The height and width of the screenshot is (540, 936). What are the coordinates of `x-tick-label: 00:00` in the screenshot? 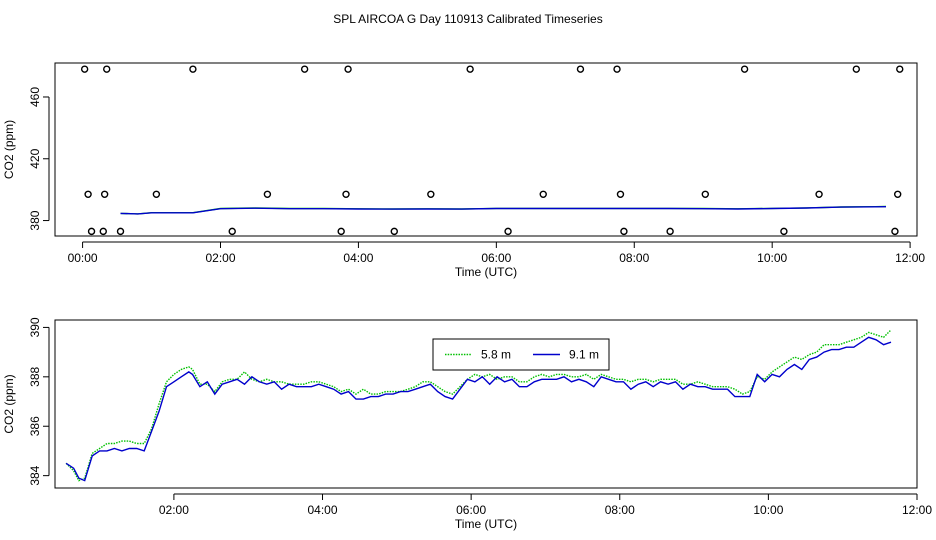 It's located at (83, 258).